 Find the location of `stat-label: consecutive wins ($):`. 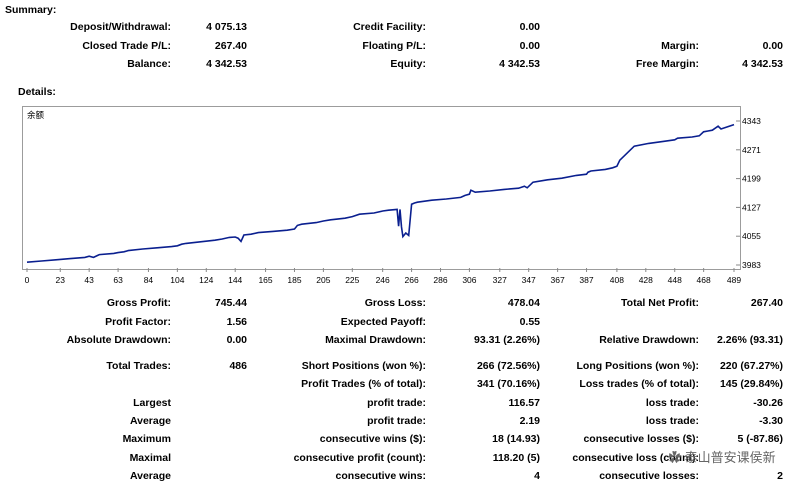

stat-label: consecutive wins ($): is located at coordinates (372, 439).